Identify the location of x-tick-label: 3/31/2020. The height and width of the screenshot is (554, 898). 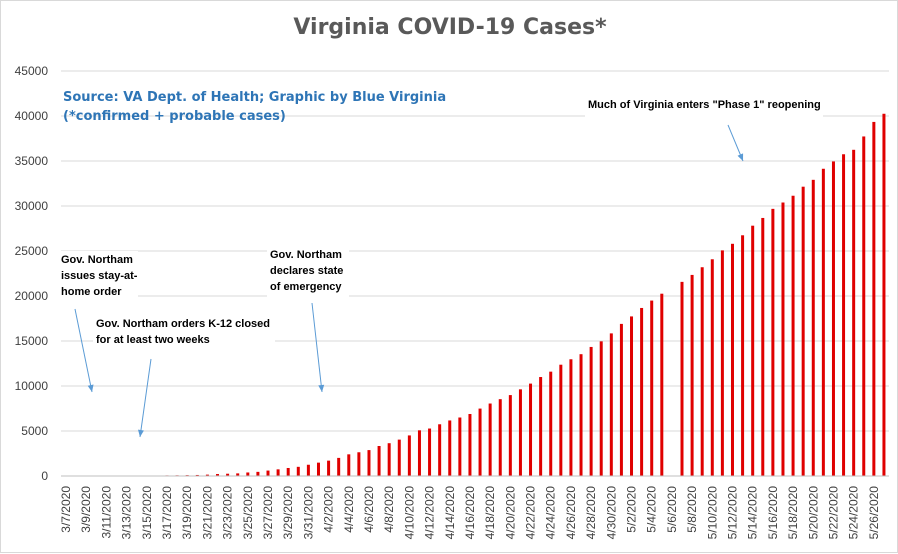
(308, 513).